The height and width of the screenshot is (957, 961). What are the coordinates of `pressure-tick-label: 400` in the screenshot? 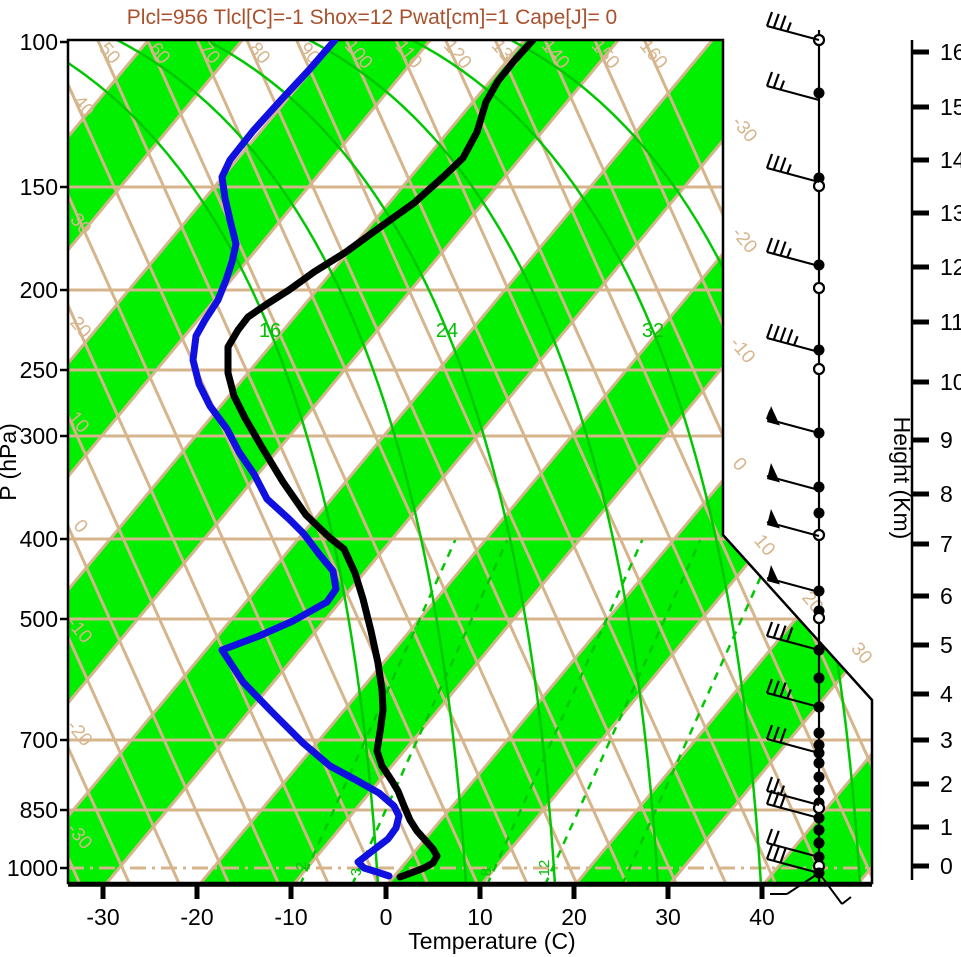 It's located at (39, 539).